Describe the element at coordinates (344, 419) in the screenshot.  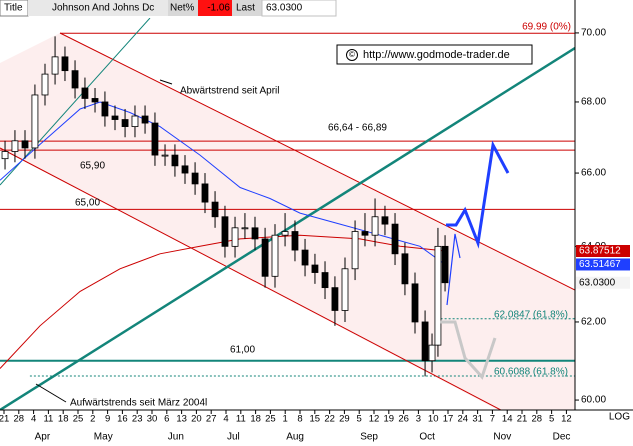
I see `x-tick-label: 29` at that location.